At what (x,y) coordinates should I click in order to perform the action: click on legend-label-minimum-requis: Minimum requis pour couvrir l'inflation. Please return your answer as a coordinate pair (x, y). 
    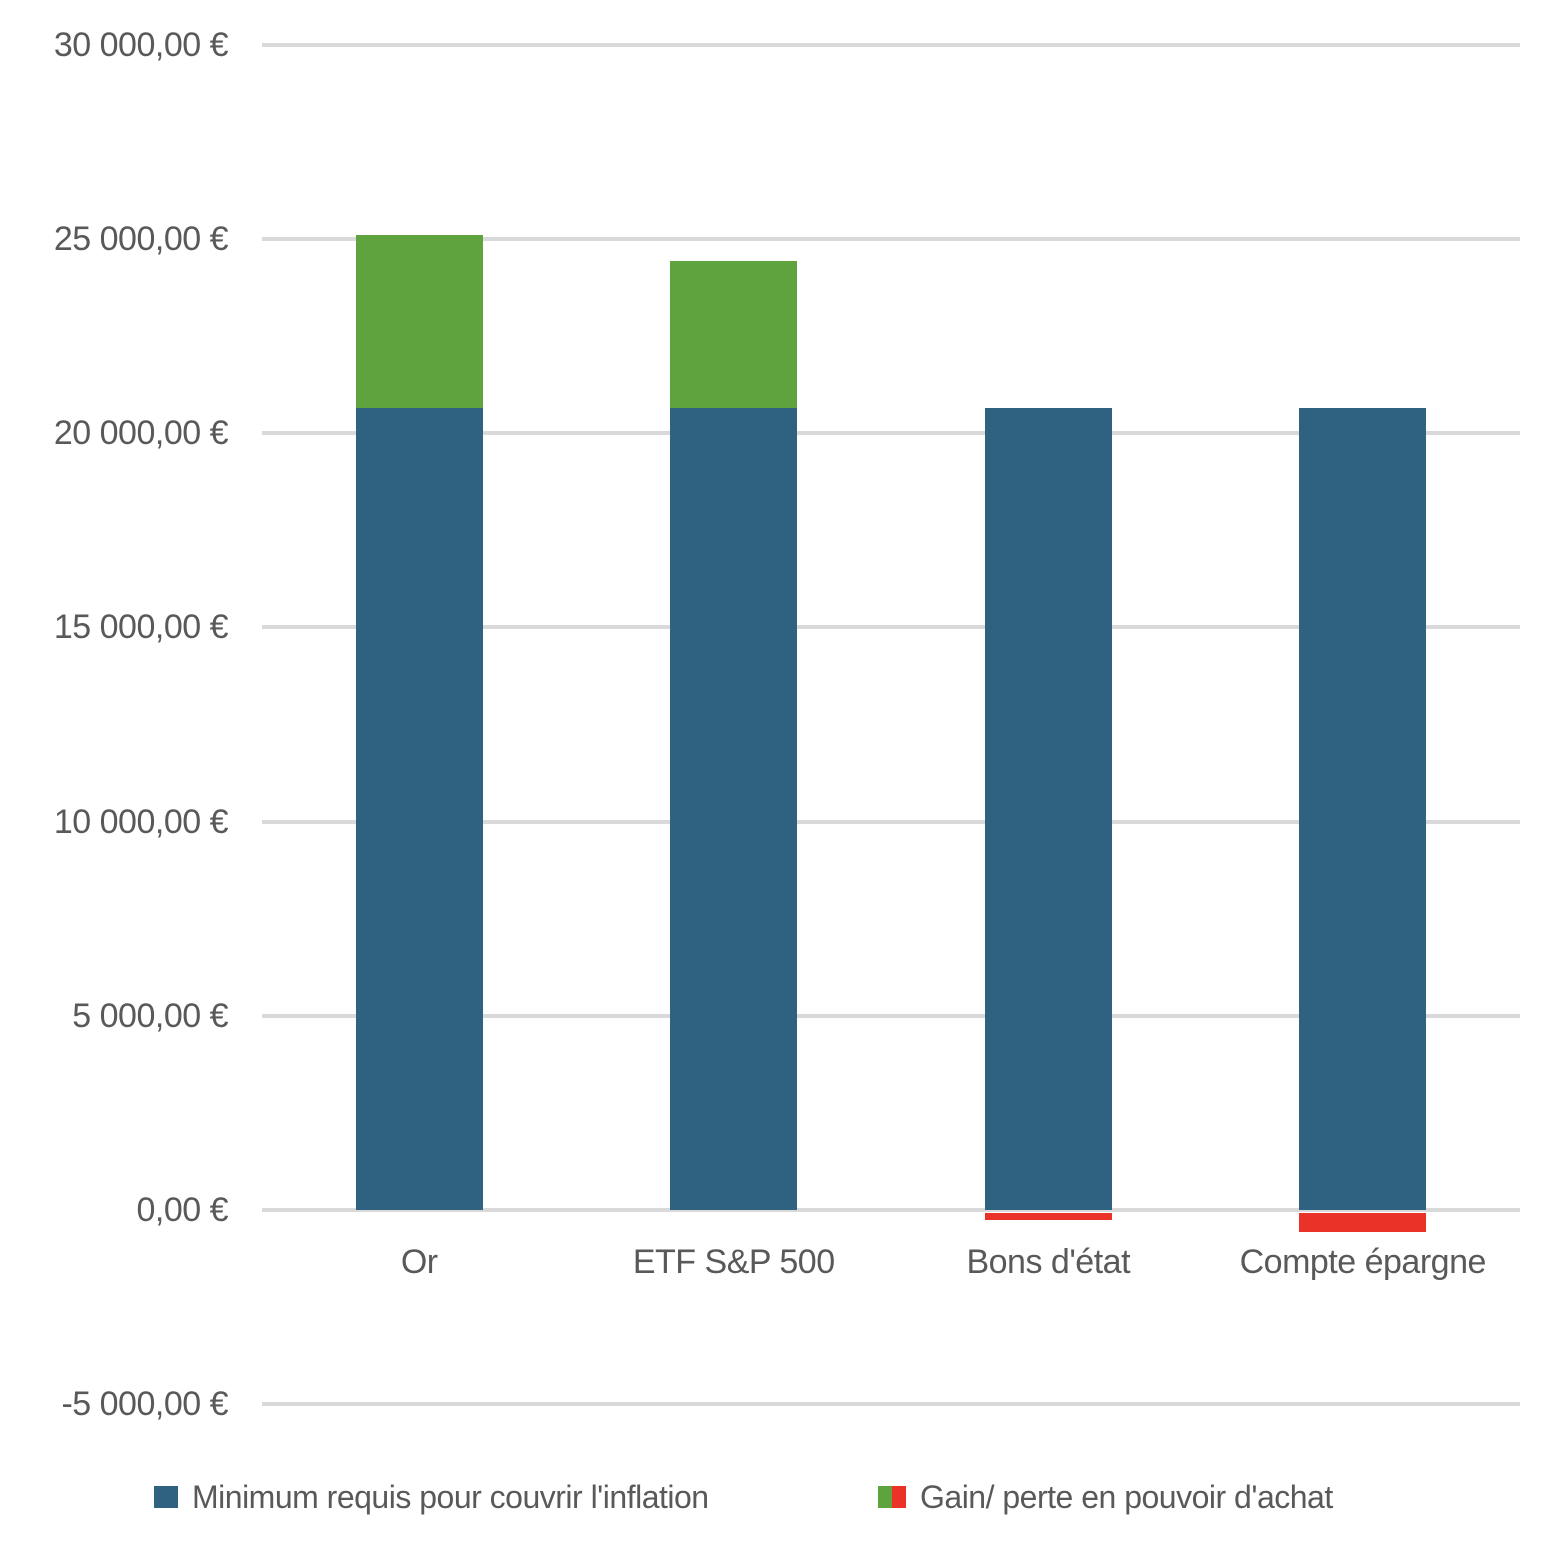
    Looking at the image, I should click on (450, 1496).